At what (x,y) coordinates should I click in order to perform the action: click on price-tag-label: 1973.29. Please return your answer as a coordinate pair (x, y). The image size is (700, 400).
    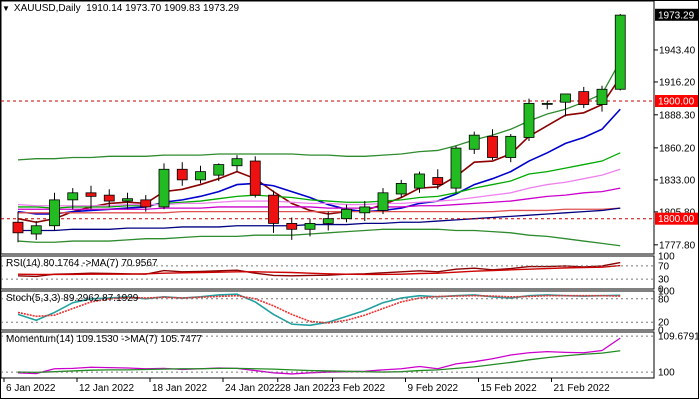
    Looking at the image, I should click on (676, 15).